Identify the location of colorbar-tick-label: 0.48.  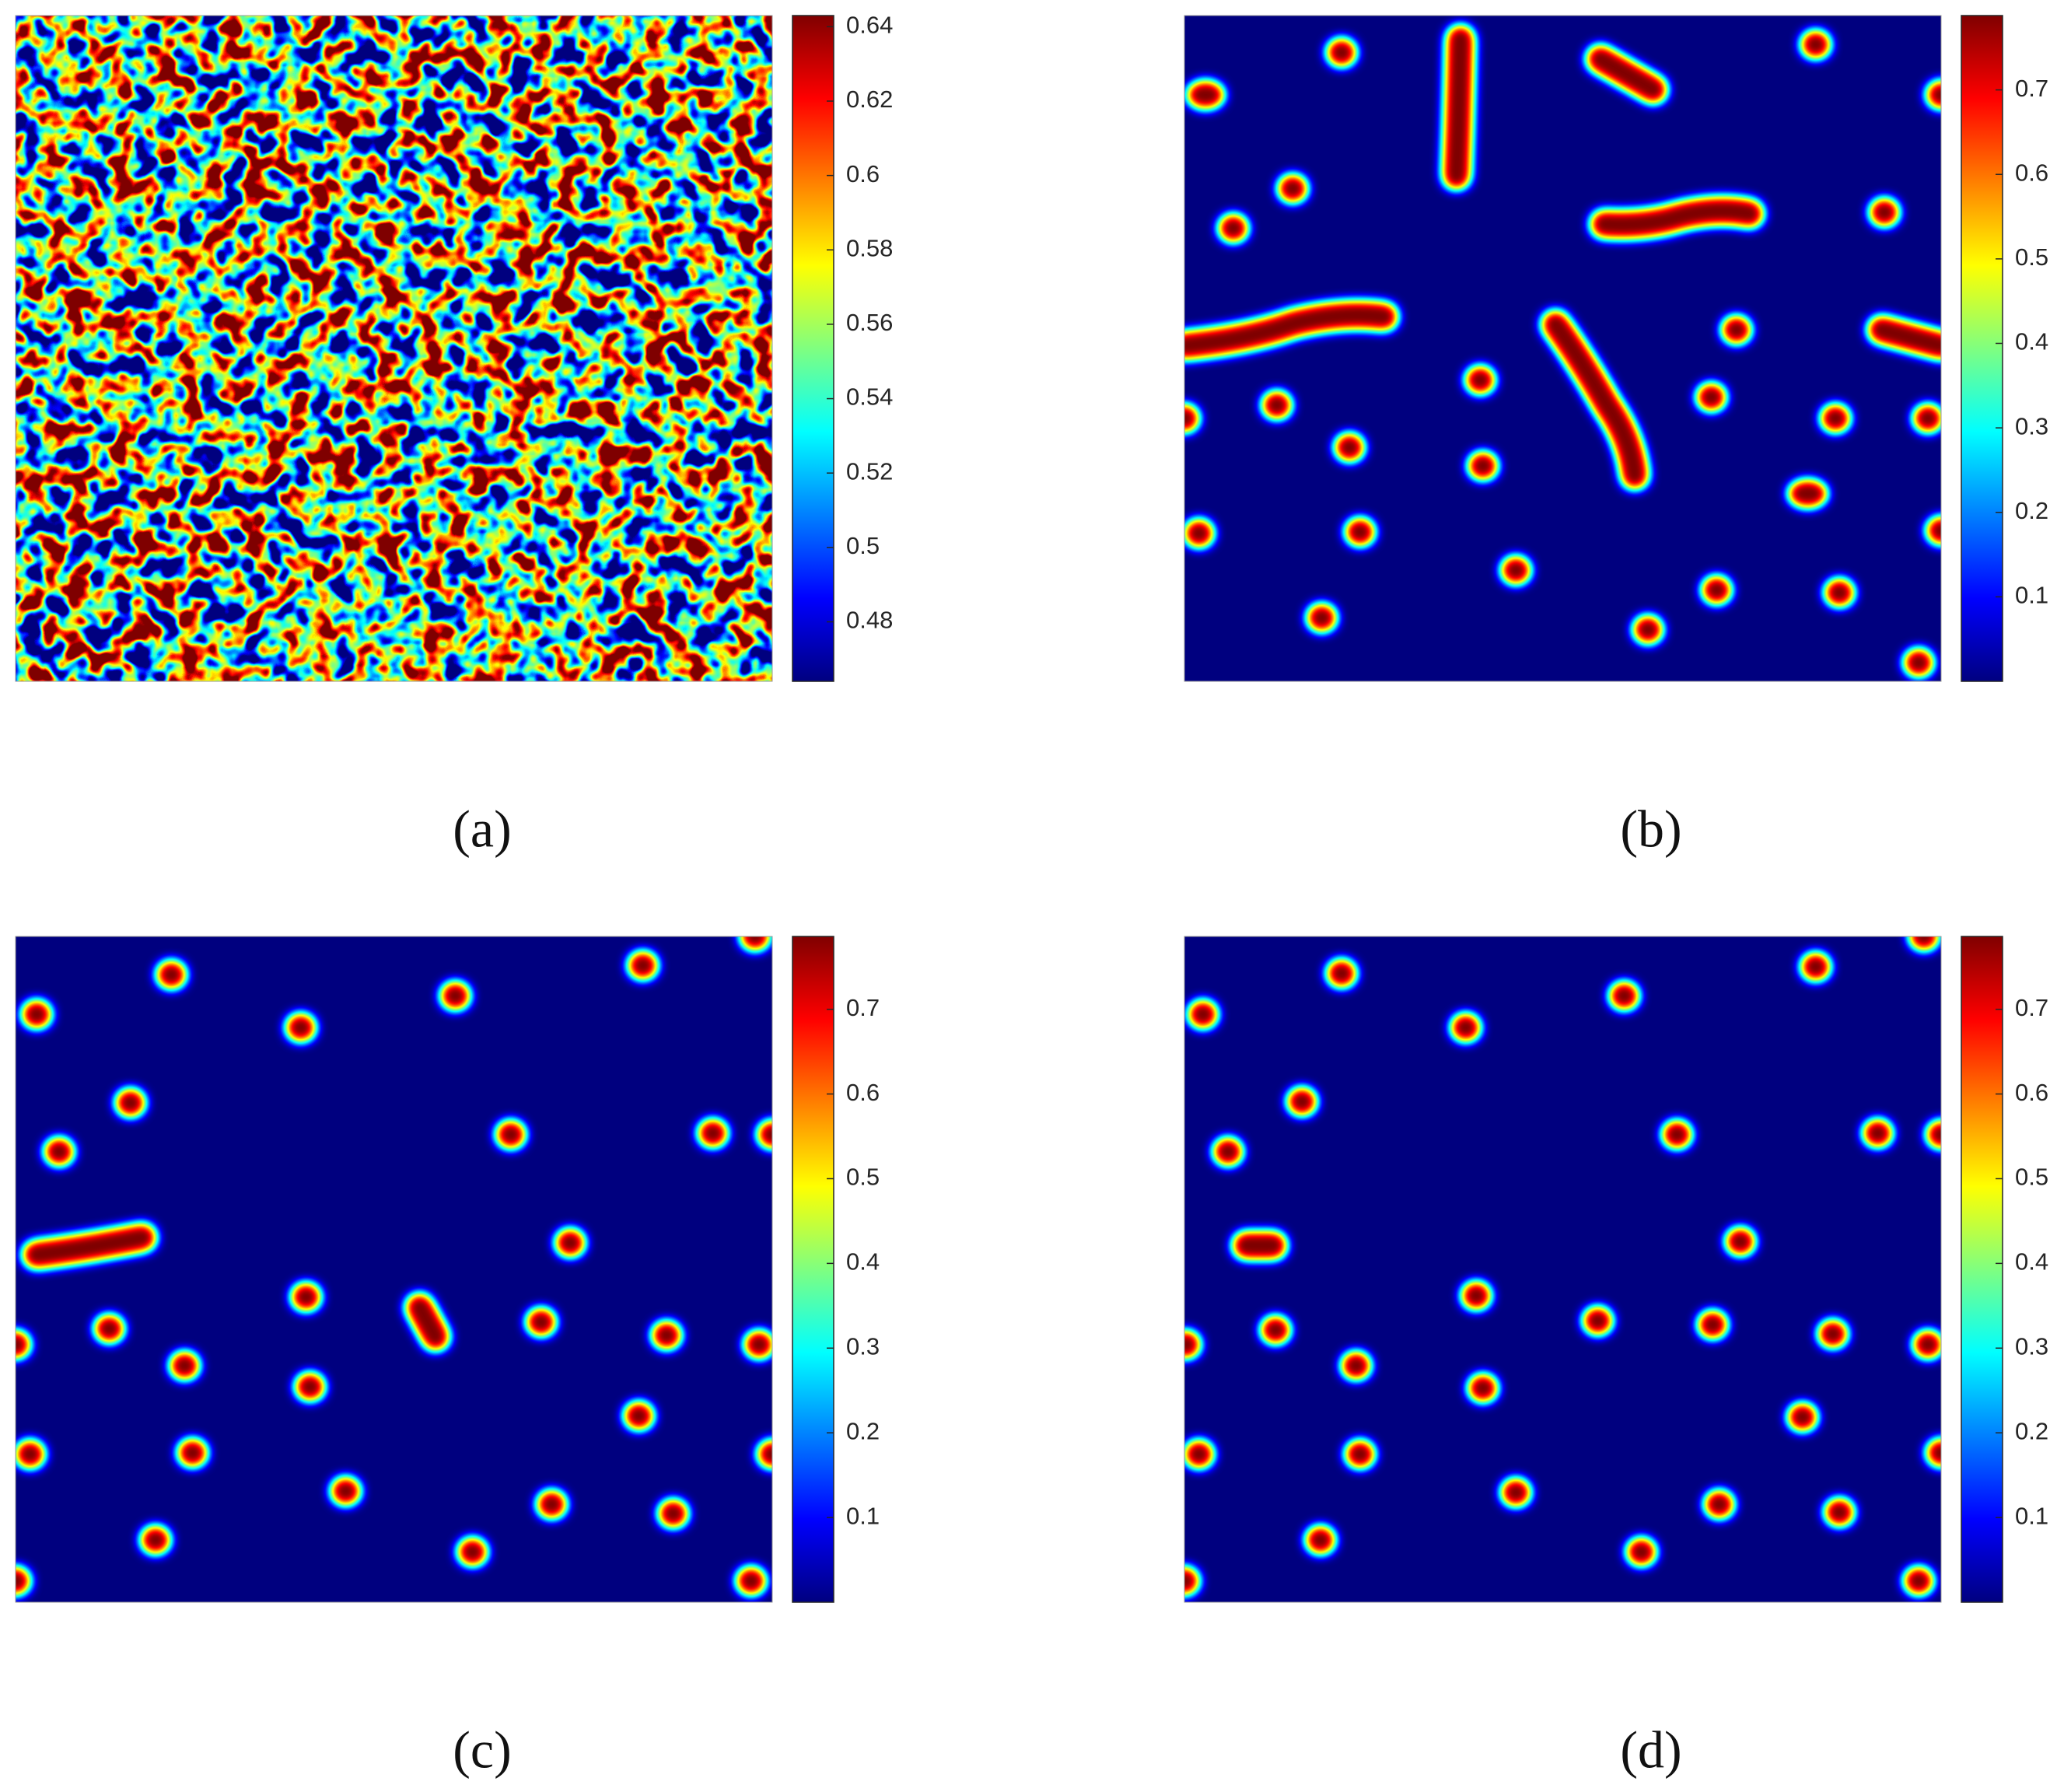
(869, 620).